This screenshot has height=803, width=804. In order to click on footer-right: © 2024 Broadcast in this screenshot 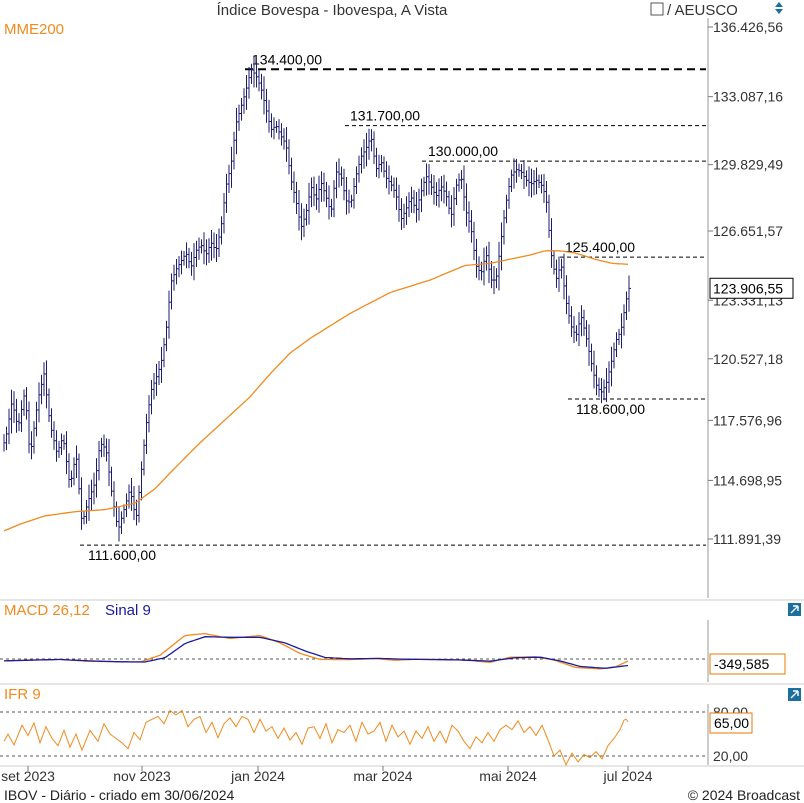, I will do `click(744, 795)`.